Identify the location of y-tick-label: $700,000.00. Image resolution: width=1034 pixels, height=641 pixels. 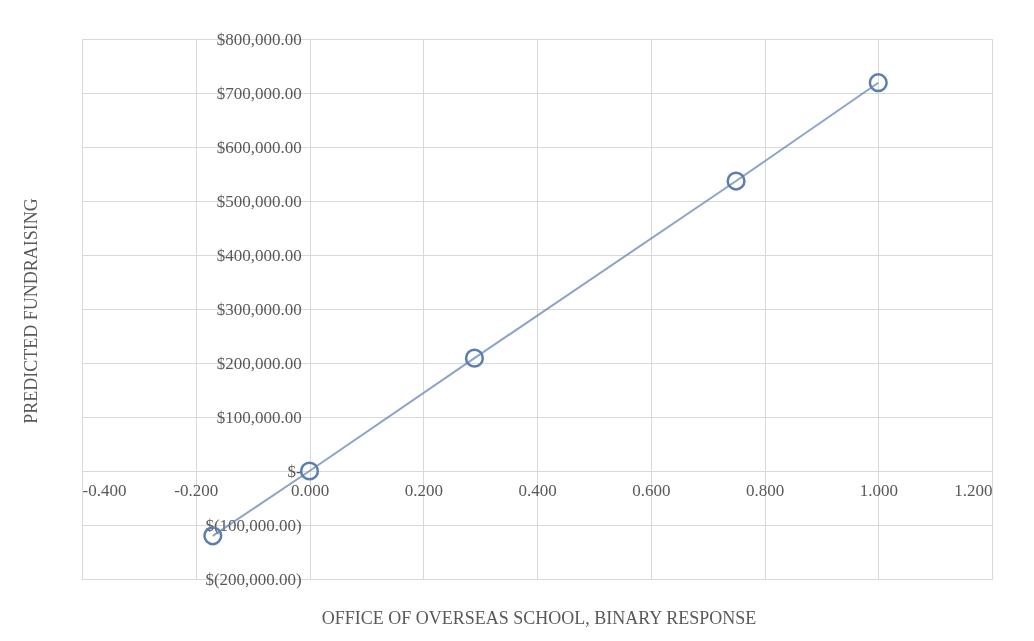
(259, 93).